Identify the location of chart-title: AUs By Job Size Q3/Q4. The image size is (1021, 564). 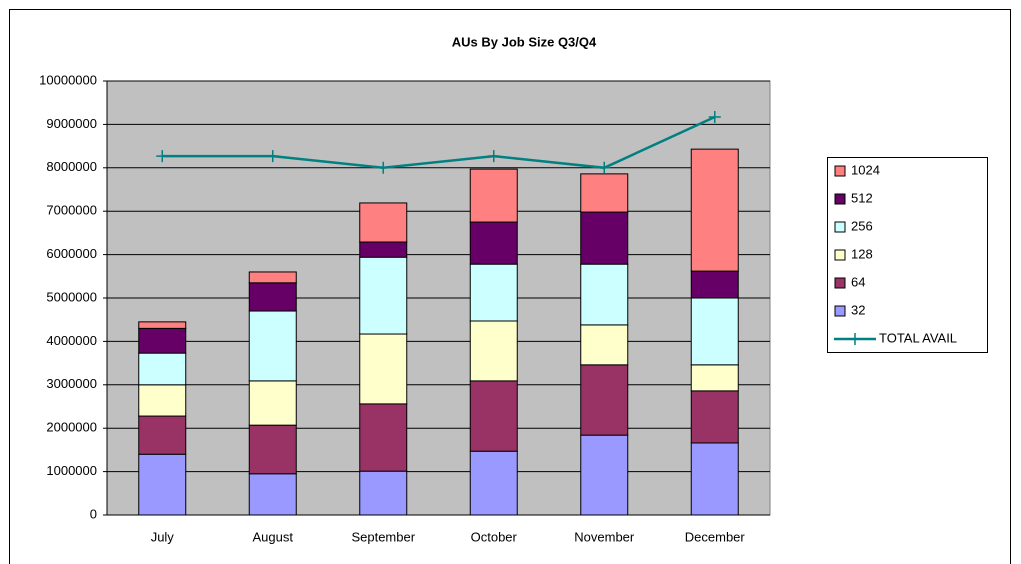
(524, 41).